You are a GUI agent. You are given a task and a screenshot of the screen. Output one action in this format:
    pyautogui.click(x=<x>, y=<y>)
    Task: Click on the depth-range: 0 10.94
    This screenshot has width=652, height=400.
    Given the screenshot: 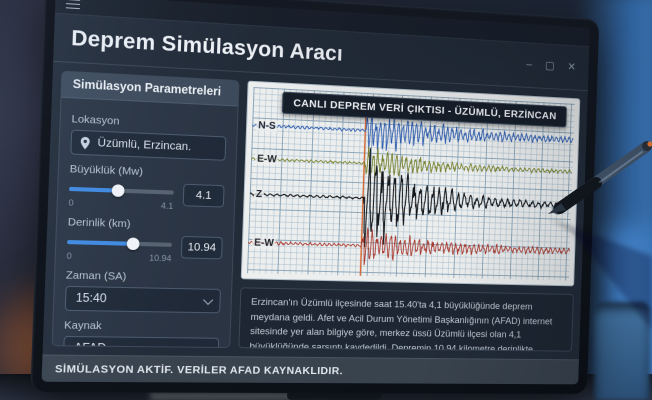 What is the action you would take?
    pyautogui.click(x=118, y=256)
    